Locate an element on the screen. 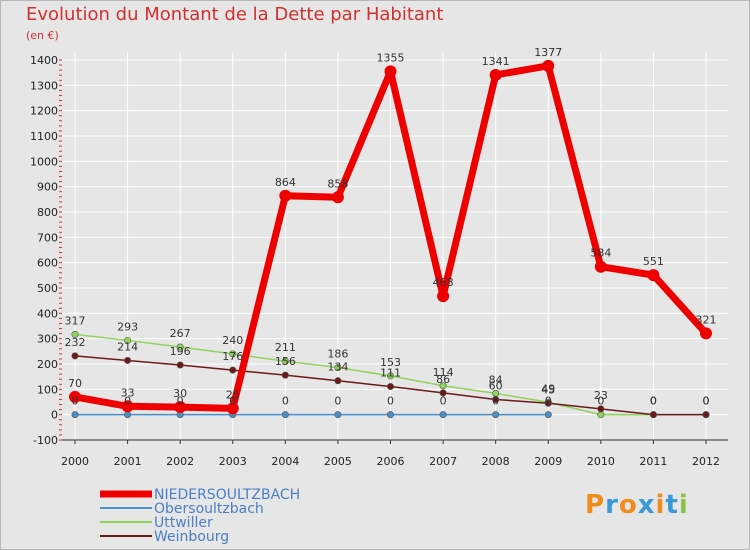 The width and height of the screenshot is (750, 550). data-label: 317 is located at coordinates (75, 320).